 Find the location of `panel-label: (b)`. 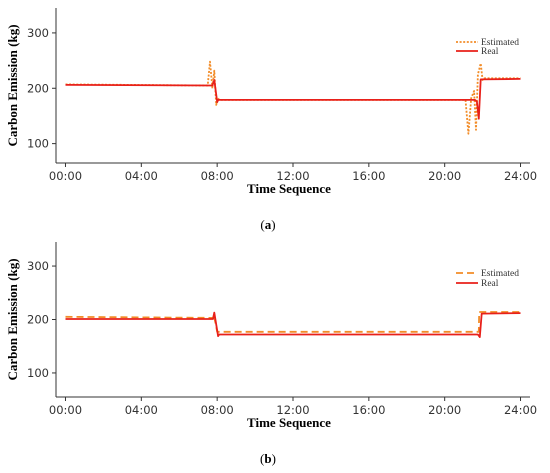

panel-label: (b) is located at coordinates (268, 458).